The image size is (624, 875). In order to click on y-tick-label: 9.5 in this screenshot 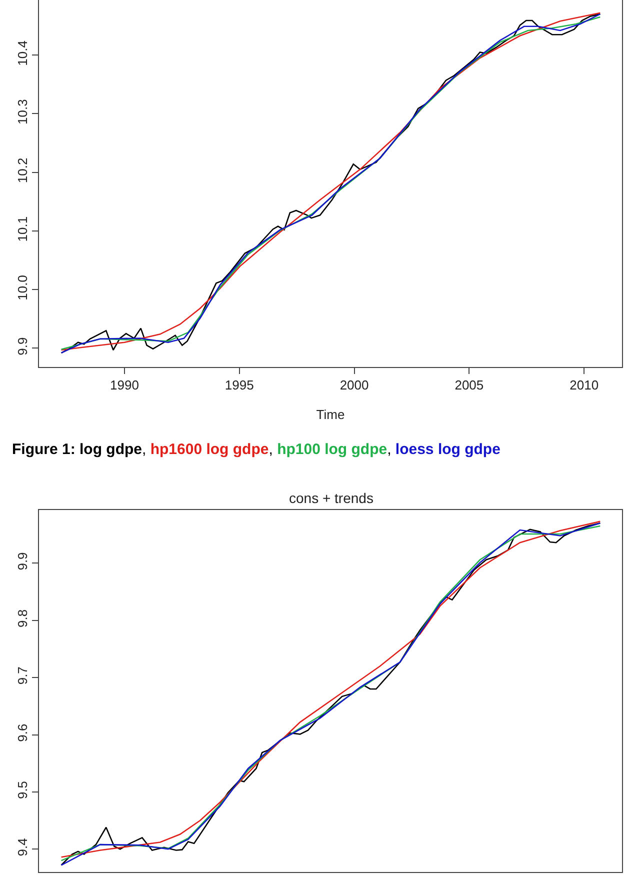, I will do `click(22, 790)`.